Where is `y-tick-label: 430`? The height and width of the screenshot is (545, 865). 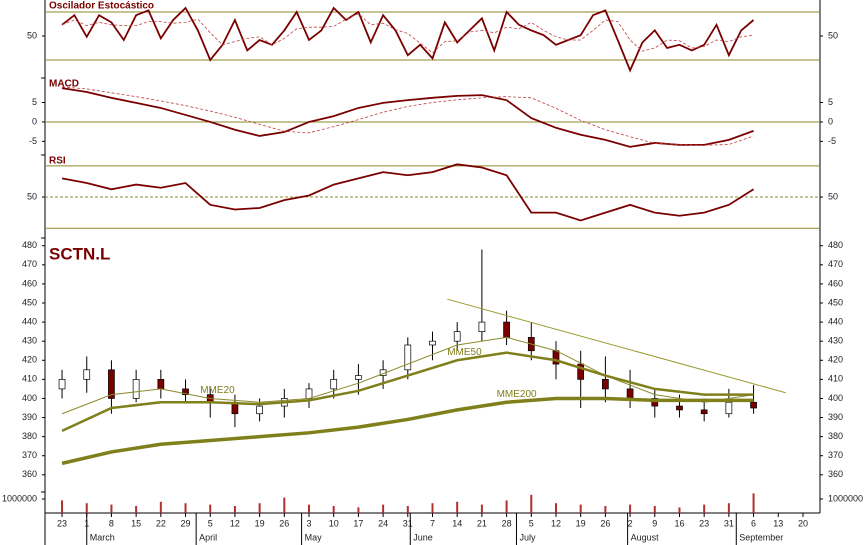 y-tick-label: 430 is located at coordinates (29, 341).